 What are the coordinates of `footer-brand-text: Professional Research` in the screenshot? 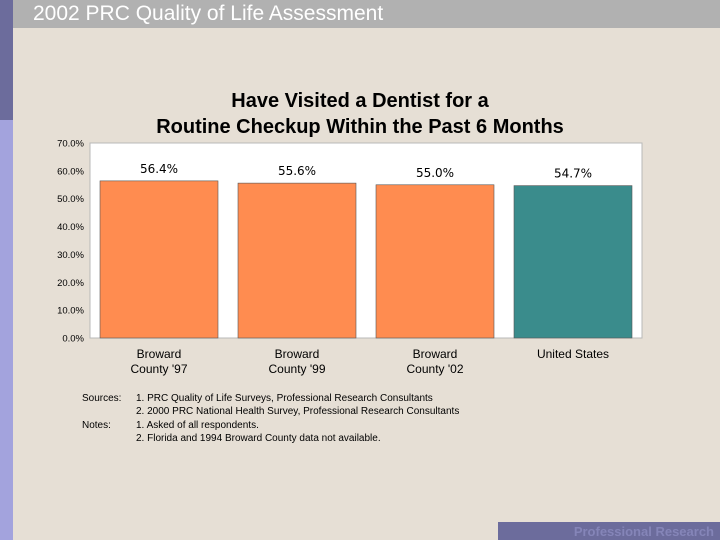 It's located at (643, 531).